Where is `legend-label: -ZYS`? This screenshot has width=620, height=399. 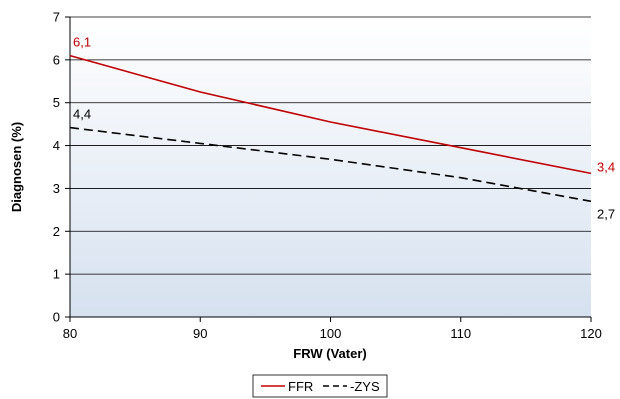 legend-label: -ZYS is located at coordinates (365, 386).